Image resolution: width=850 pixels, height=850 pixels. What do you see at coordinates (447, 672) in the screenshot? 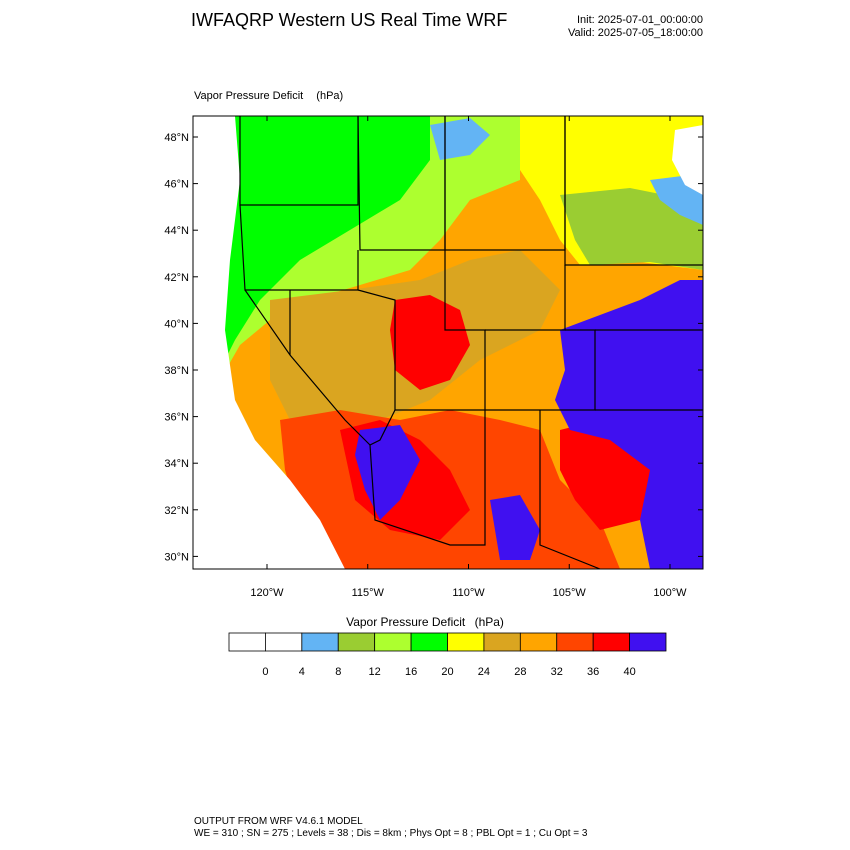
I see `colorbar-level-label: 20` at bounding box center [447, 672].